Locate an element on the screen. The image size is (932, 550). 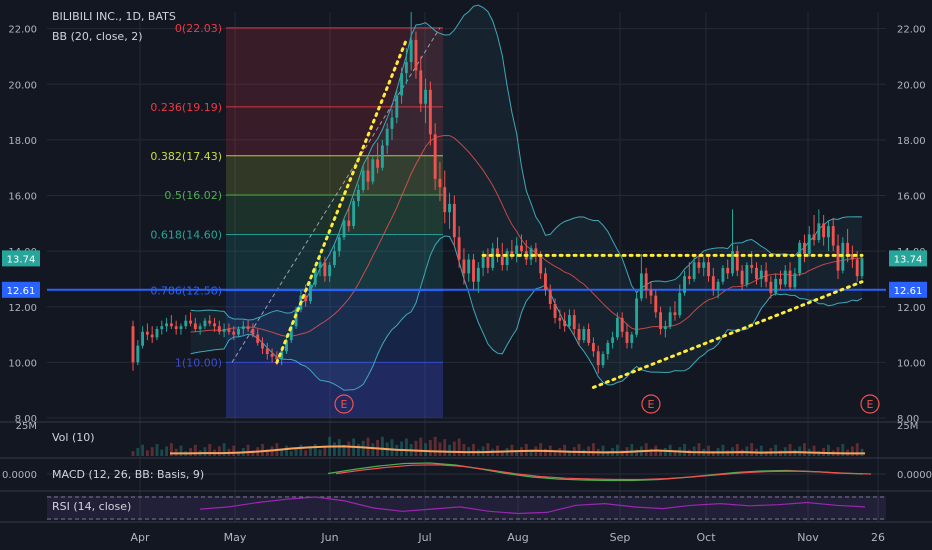
y-tick-label-left: 16.00 is located at coordinates (22, 197).